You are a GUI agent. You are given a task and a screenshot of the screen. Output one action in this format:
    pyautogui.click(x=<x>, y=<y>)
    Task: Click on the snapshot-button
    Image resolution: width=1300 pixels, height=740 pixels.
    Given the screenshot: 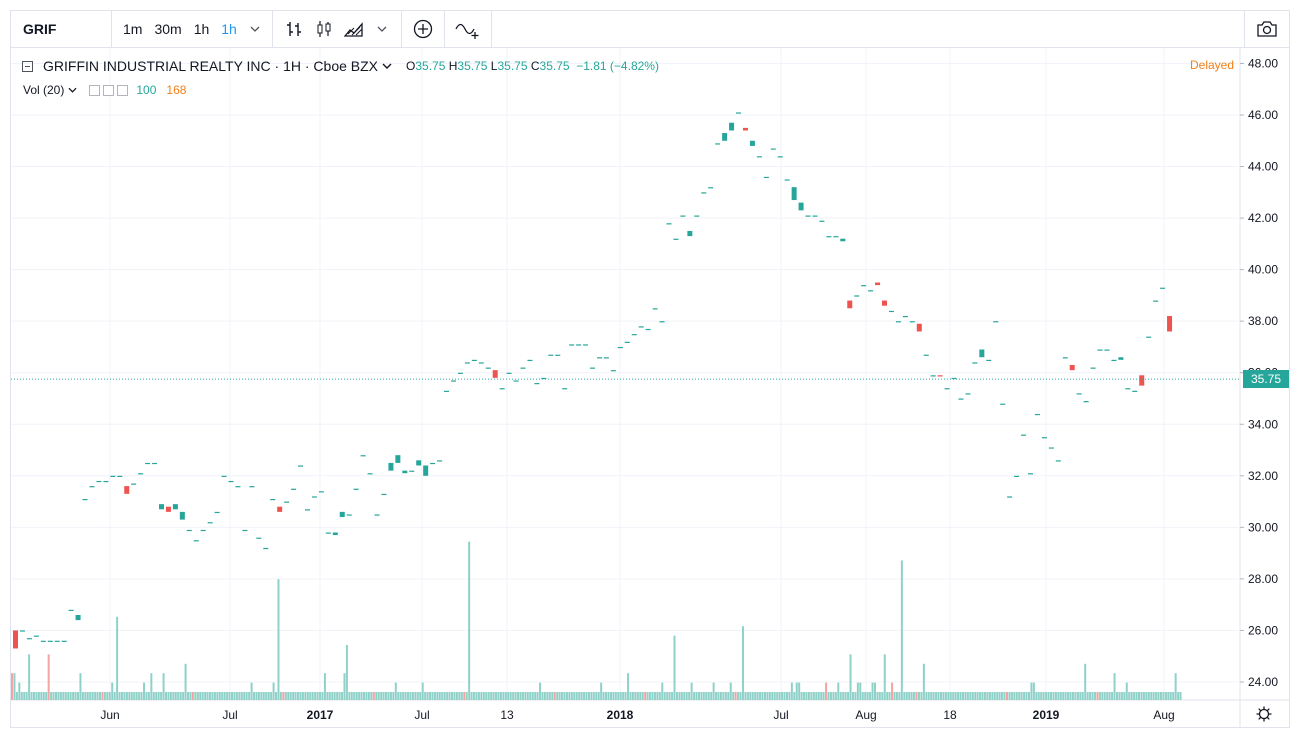 What is the action you would take?
    pyautogui.click(x=1266, y=29)
    